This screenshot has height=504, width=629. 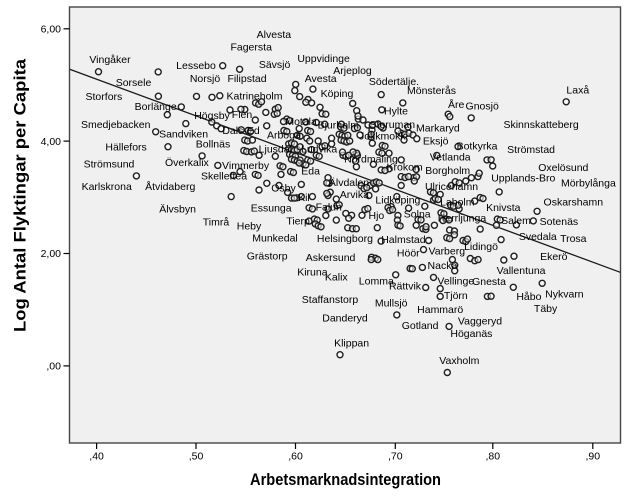 What do you see at coordinates (275, 65) in the screenshot?
I see `svg-text: Sävsjö` at bounding box center [275, 65].